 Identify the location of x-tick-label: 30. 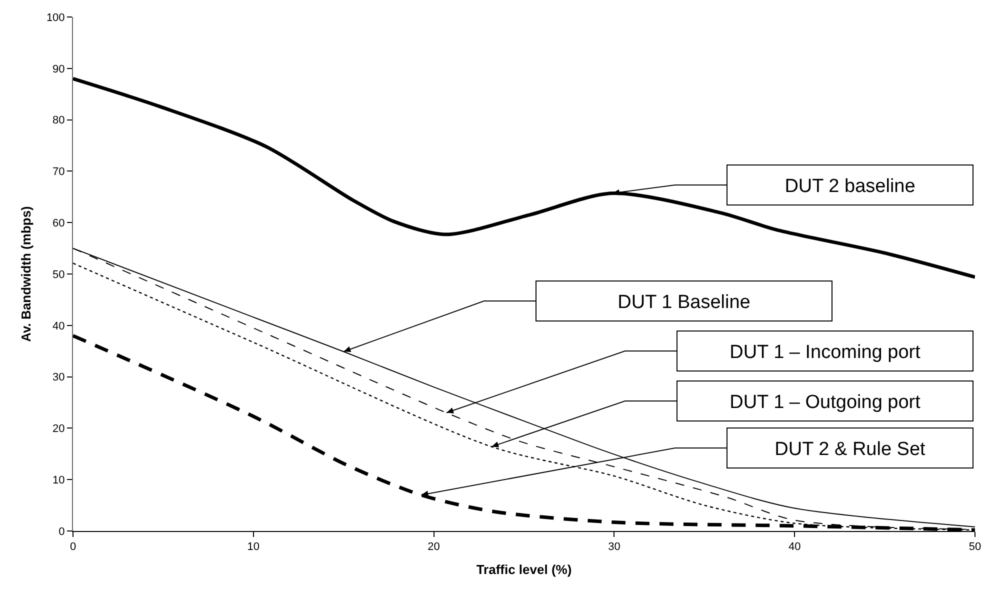
(614, 547).